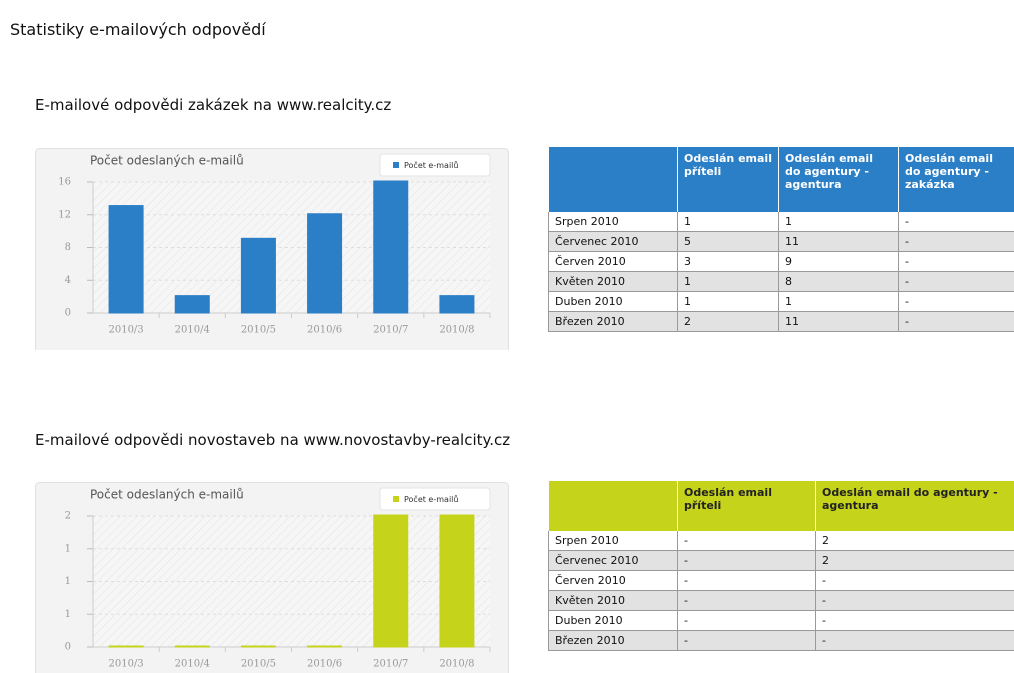 The image size is (1014, 673). What do you see at coordinates (838, 281) in the screenshot?
I see `table-cell: 8` at bounding box center [838, 281].